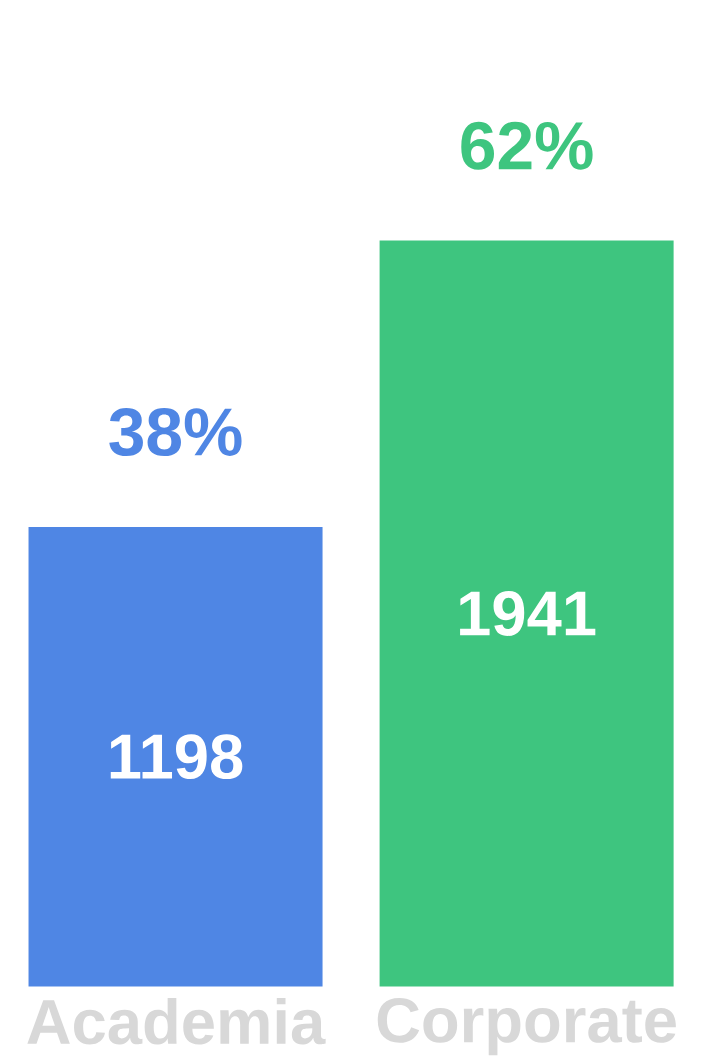 The width and height of the screenshot is (702, 1059). Describe the element at coordinates (176, 757) in the screenshot. I see `data-label: 1198` at that location.